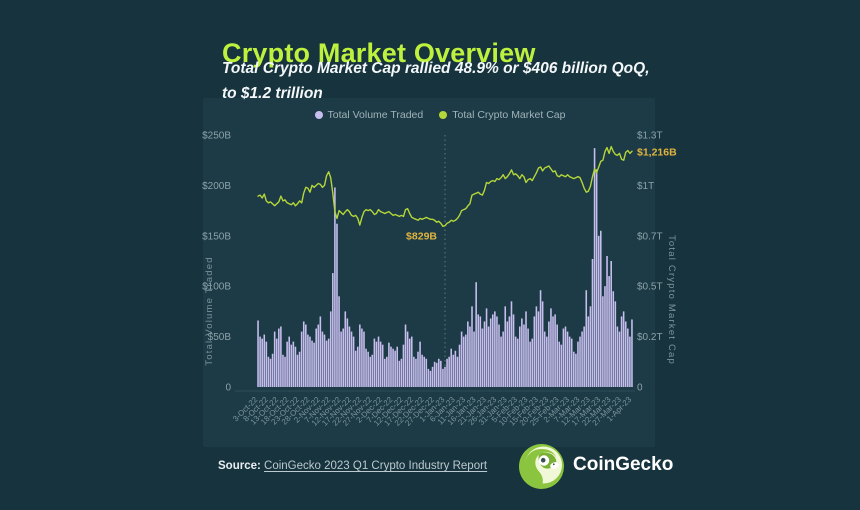 The image size is (860, 510). What do you see at coordinates (379, 53) in the screenshot?
I see `page-title: Crypto Market Overview` at bounding box center [379, 53].